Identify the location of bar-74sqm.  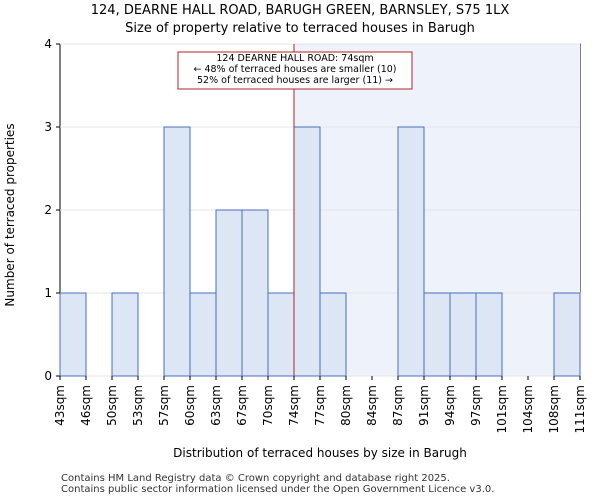
(307, 251).